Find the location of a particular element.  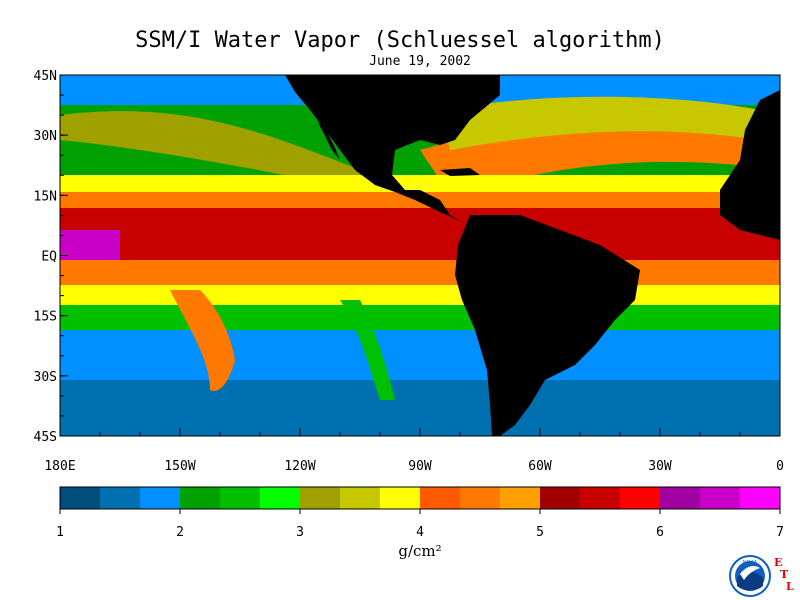

colorbar-label: 6 is located at coordinates (660, 532).